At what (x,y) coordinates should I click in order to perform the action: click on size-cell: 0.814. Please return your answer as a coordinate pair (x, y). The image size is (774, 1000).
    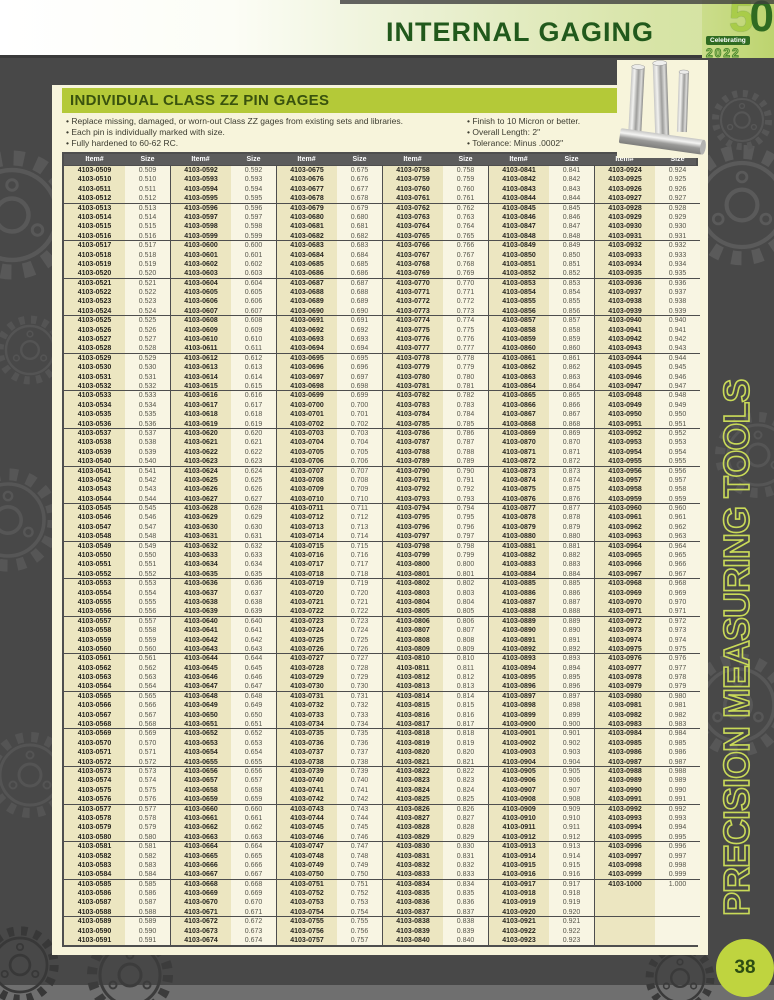
    Looking at the image, I should click on (465, 696).